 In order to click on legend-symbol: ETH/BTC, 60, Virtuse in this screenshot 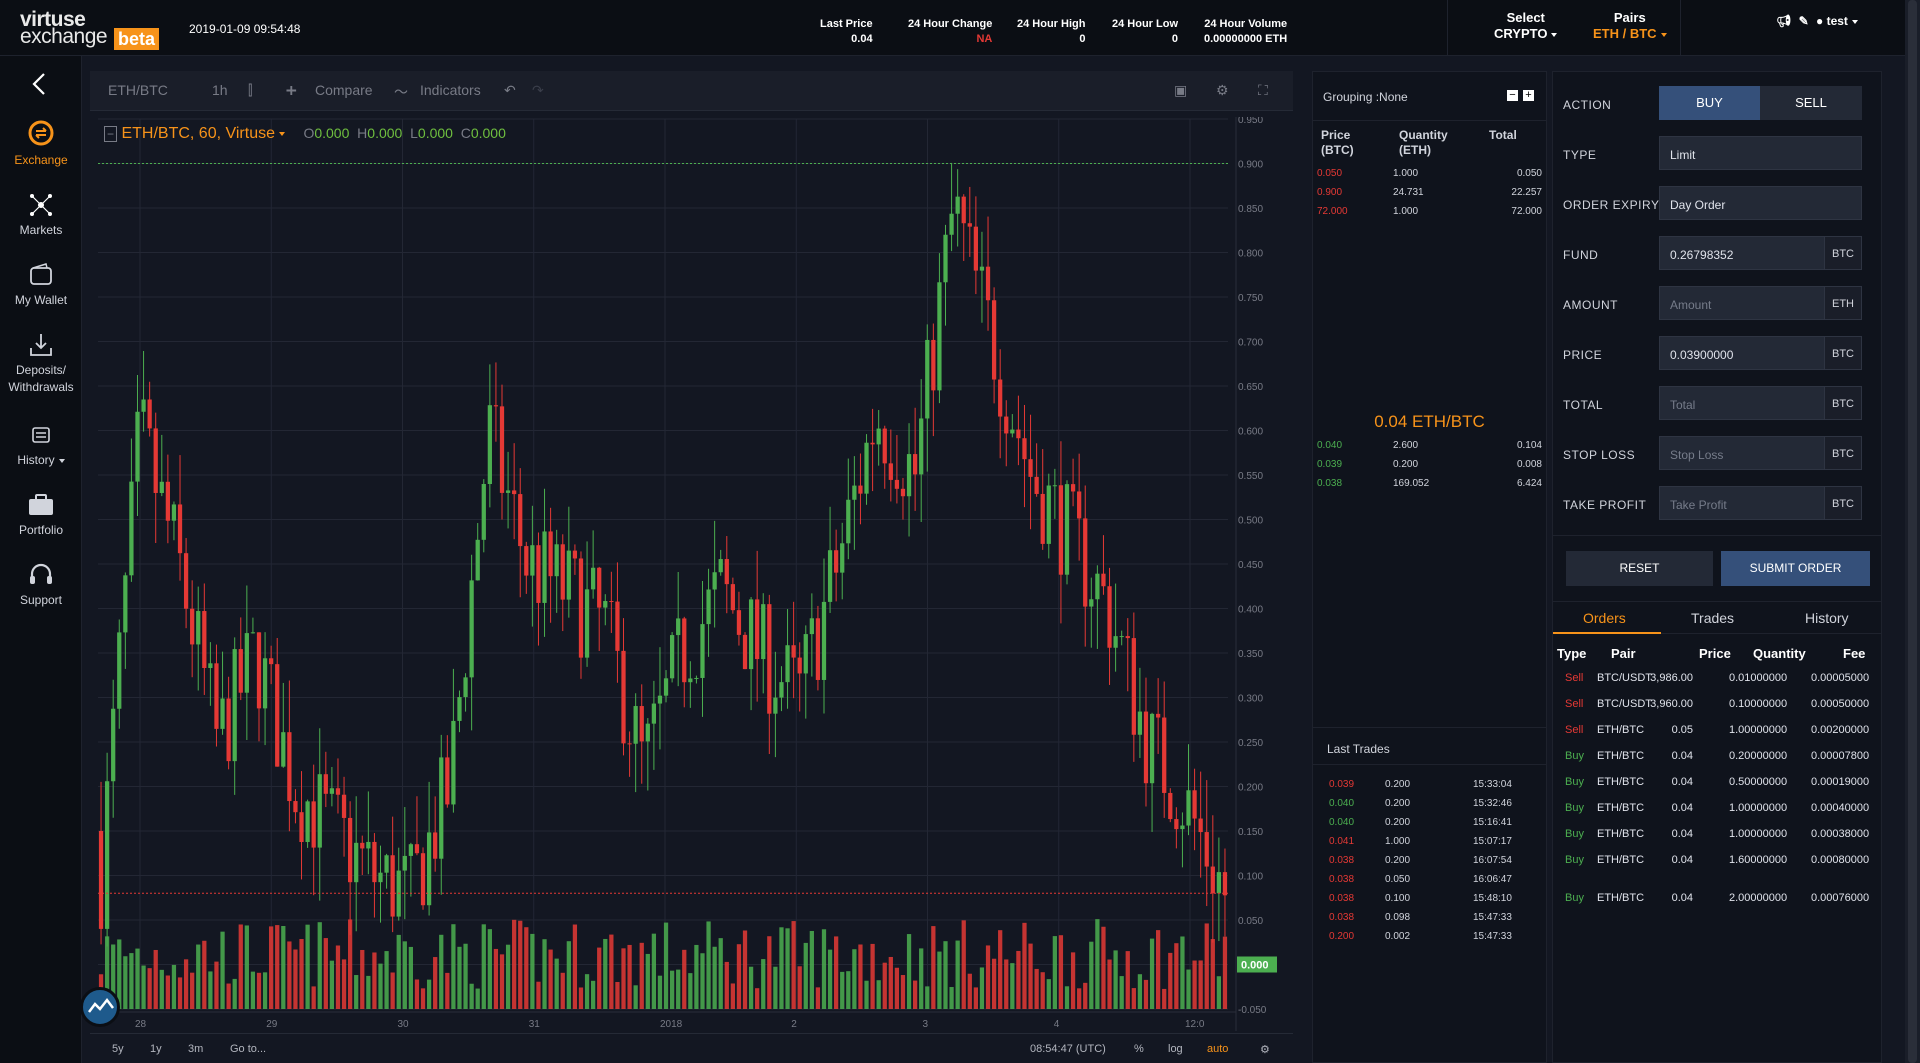, I will do `click(203, 133)`.